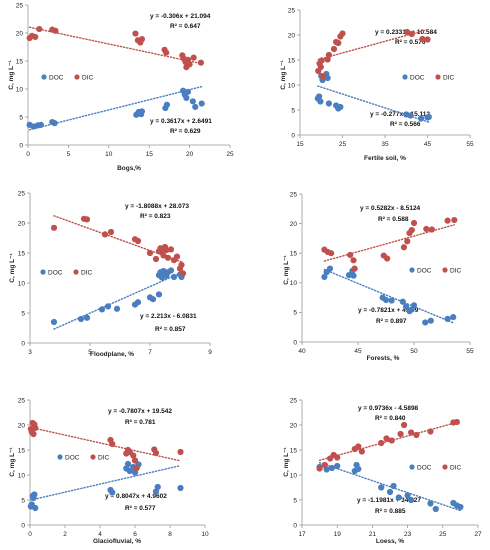 The image size is (490, 550). What do you see at coordinates (90, 352) in the screenshot?
I see `x-tick-label: 5` at bounding box center [90, 352].